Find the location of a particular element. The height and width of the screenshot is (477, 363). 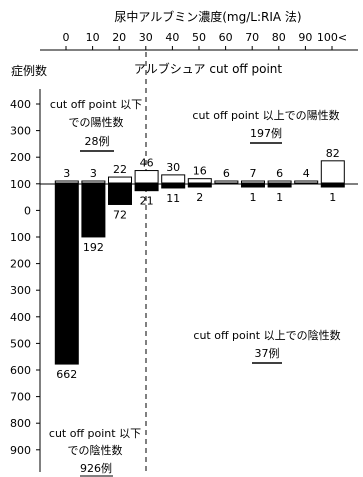

value-label-negative: 2 is located at coordinates (199, 197).